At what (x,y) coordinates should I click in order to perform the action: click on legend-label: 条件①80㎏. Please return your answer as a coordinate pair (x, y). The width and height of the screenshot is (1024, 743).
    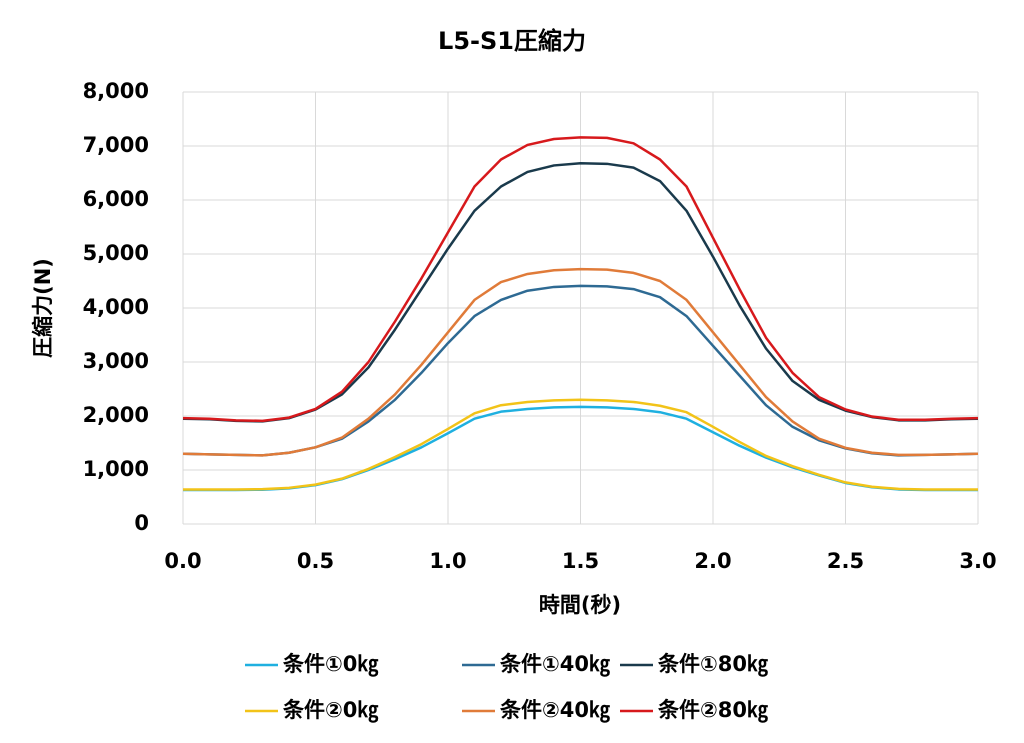
    Looking at the image, I should click on (713, 665).